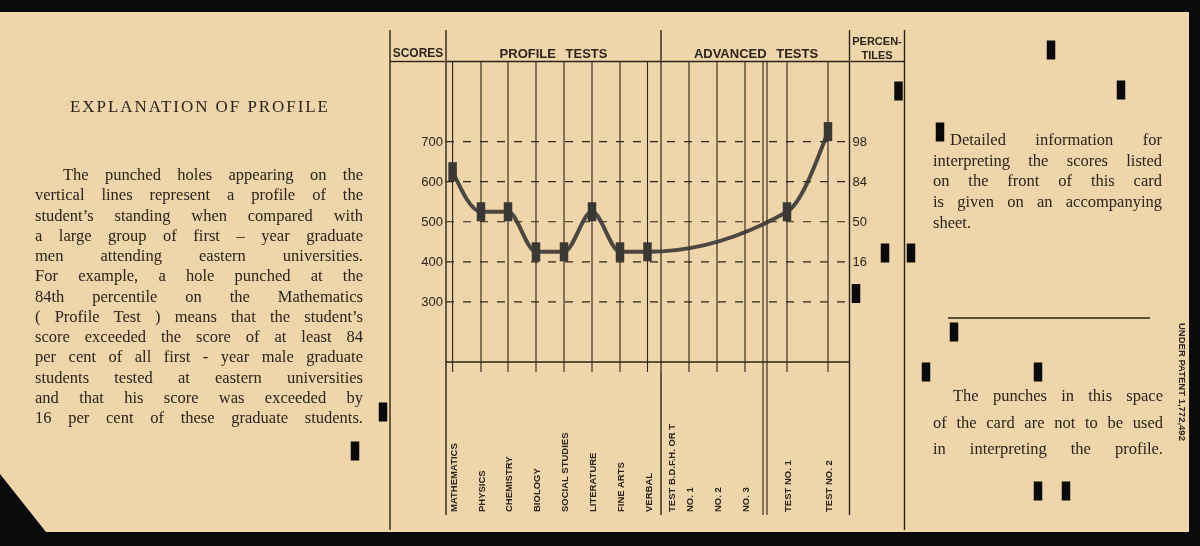  What do you see at coordinates (418, 53) in the screenshot?
I see `y-axis-title: SCORES` at bounding box center [418, 53].